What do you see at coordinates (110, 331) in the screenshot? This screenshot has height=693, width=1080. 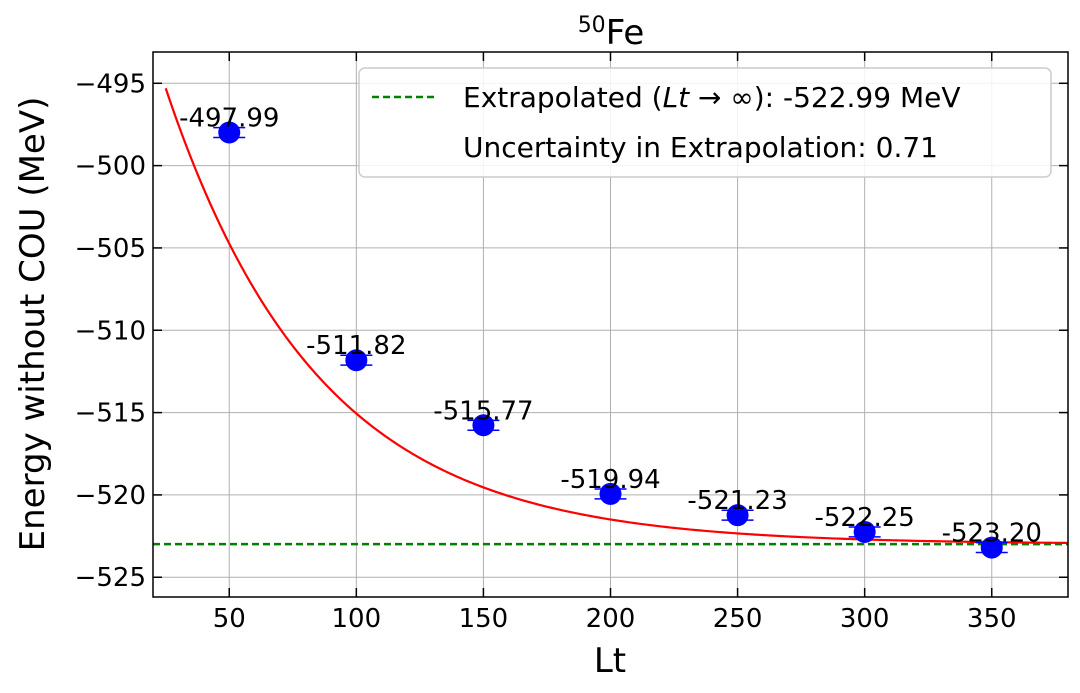 I see `y-tick-label: −510` at bounding box center [110, 331].